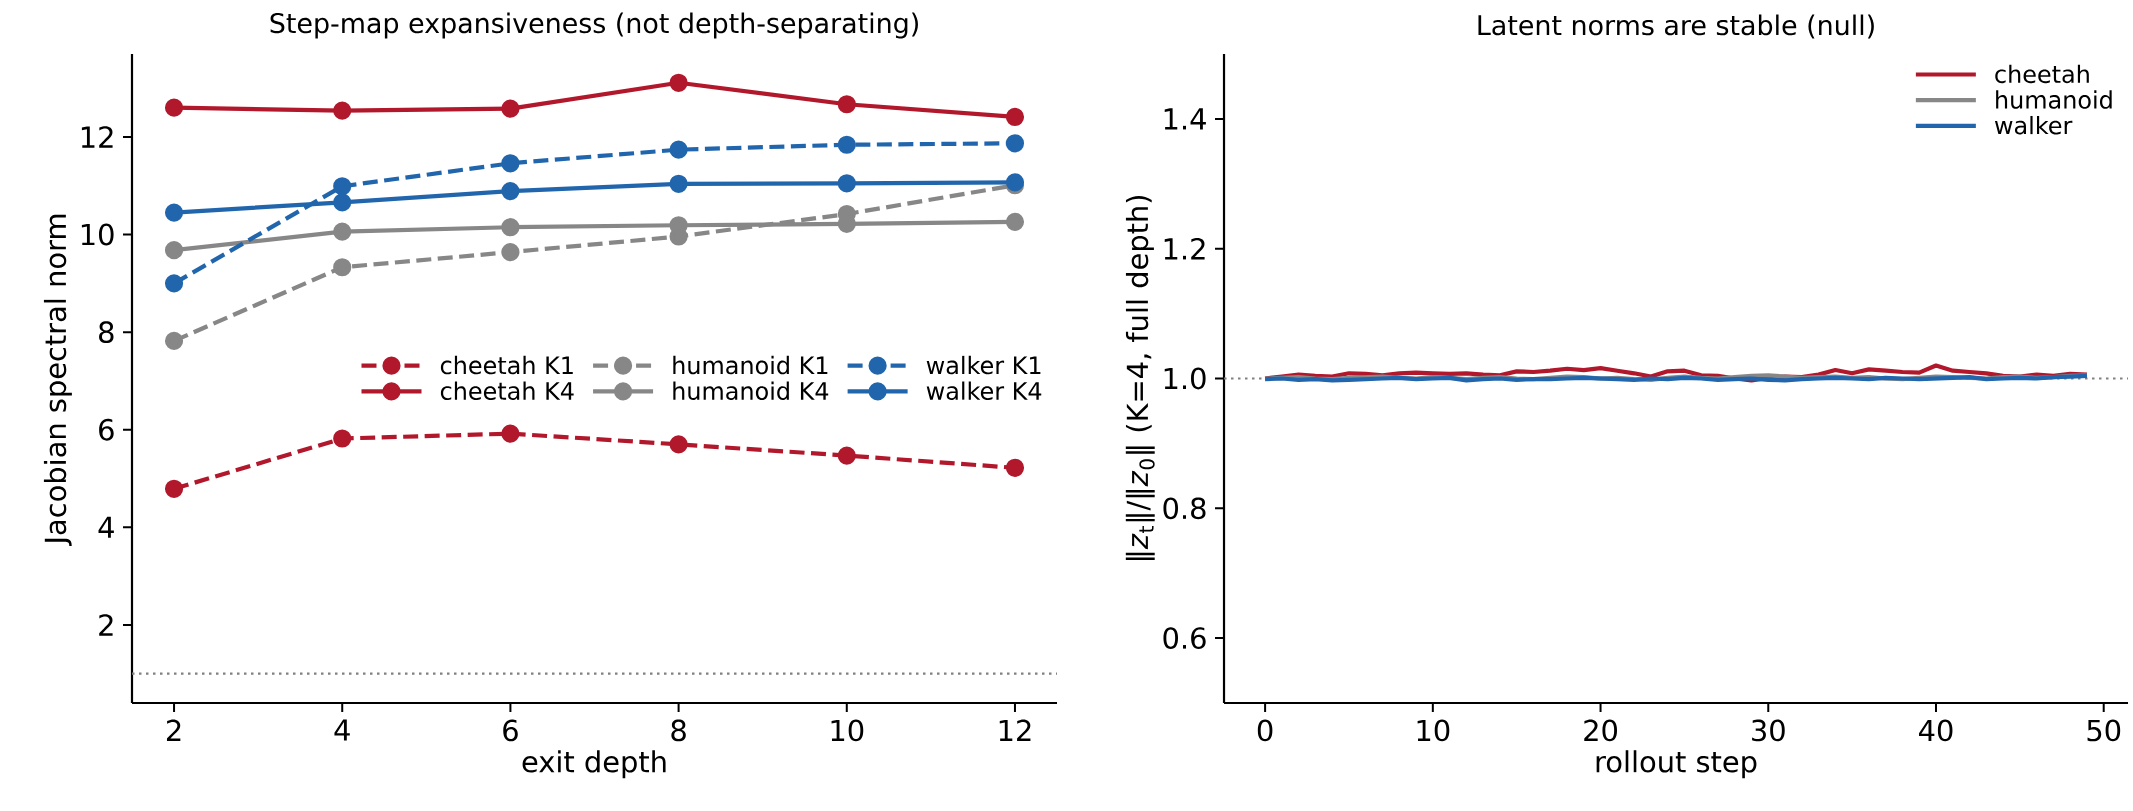 The height and width of the screenshot is (811, 2133). What do you see at coordinates (2054, 99) in the screenshot?
I see `legend-label: humanoid` at bounding box center [2054, 99].